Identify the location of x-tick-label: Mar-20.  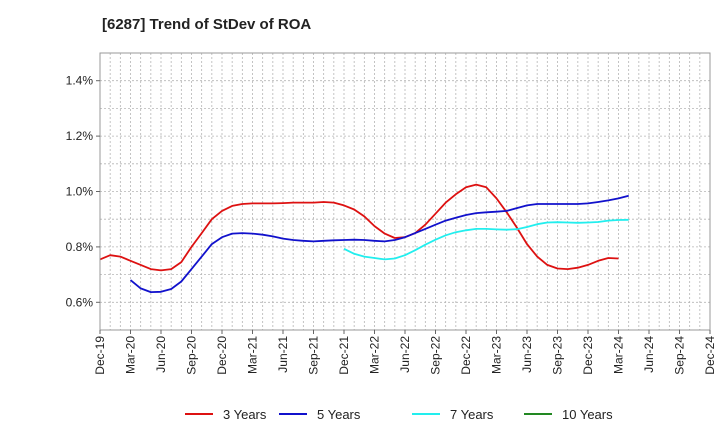
(131, 355).